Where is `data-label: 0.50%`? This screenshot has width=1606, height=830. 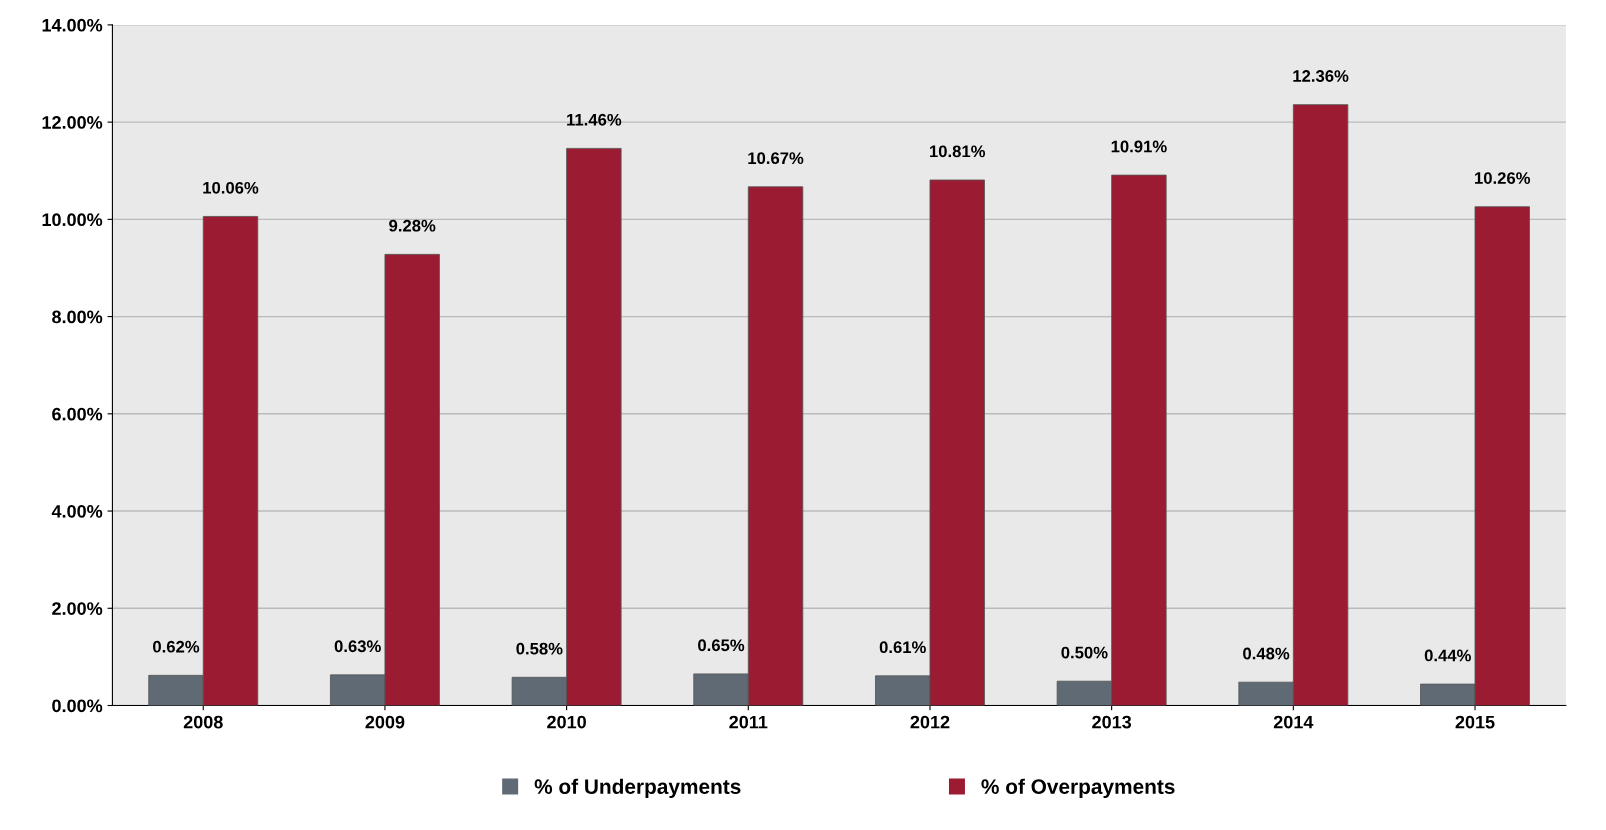
data-label: 0.50% is located at coordinates (1084, 652).